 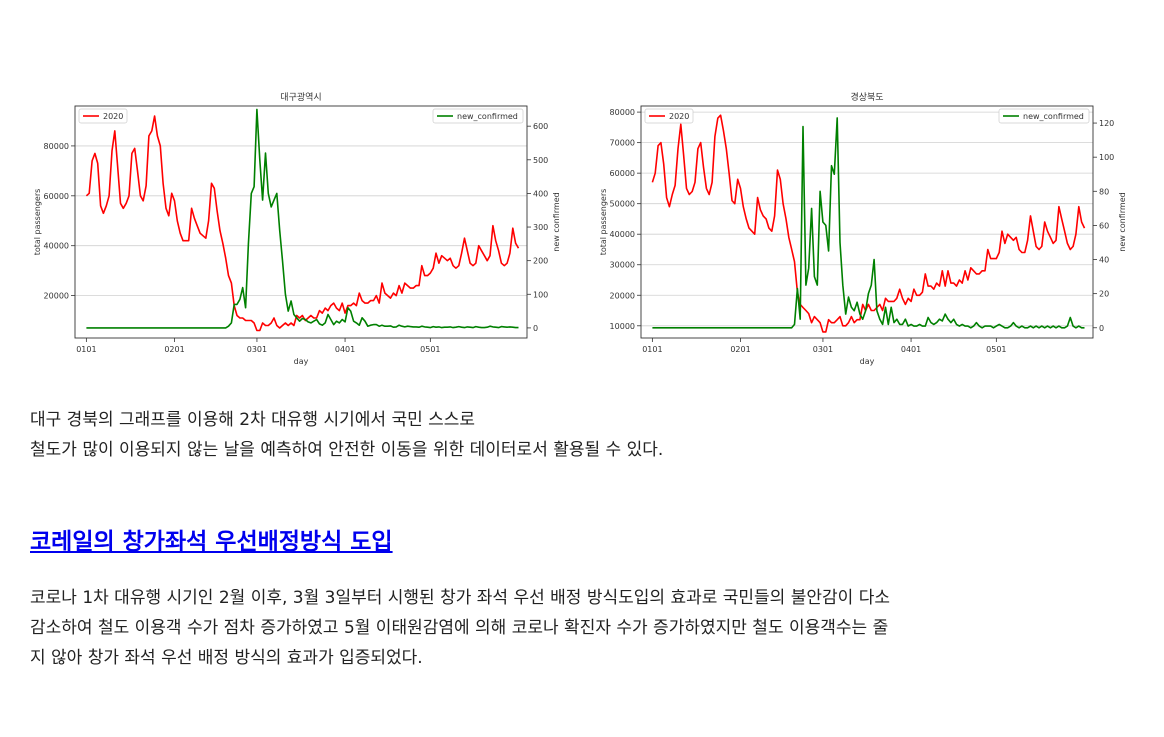 What do you see at coordinates (622, 204) in the screenshot?
I see `y-tick-label: 50000` at bounding box center [622, 204].